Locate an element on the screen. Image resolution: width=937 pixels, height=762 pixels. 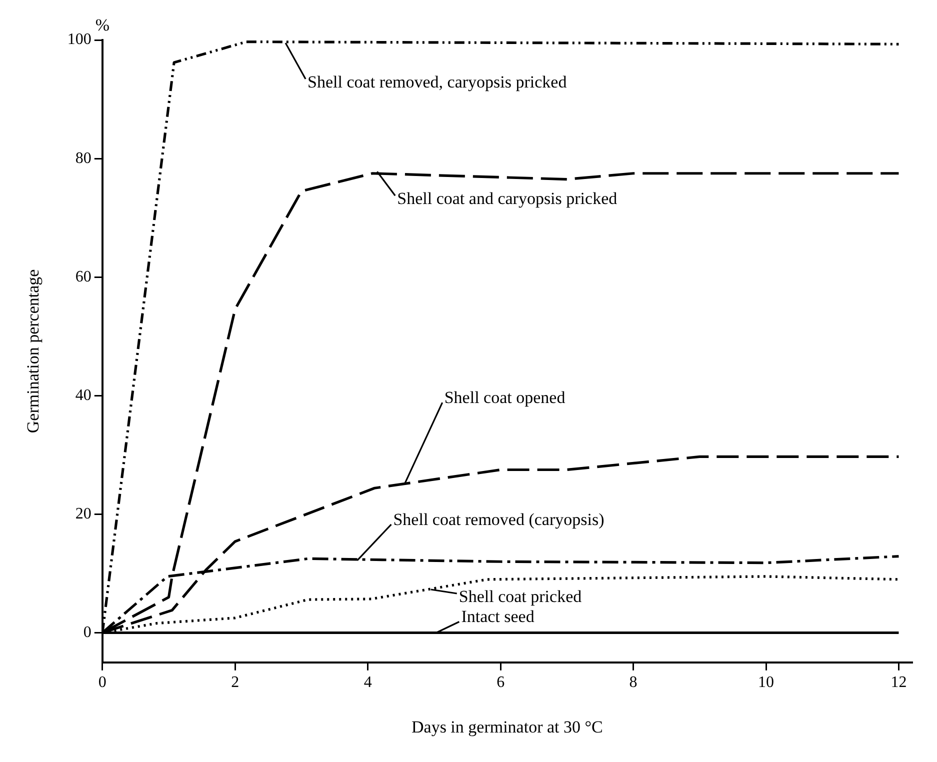
y-axis-title: Germination percentage is located at coordinates (33, 351).